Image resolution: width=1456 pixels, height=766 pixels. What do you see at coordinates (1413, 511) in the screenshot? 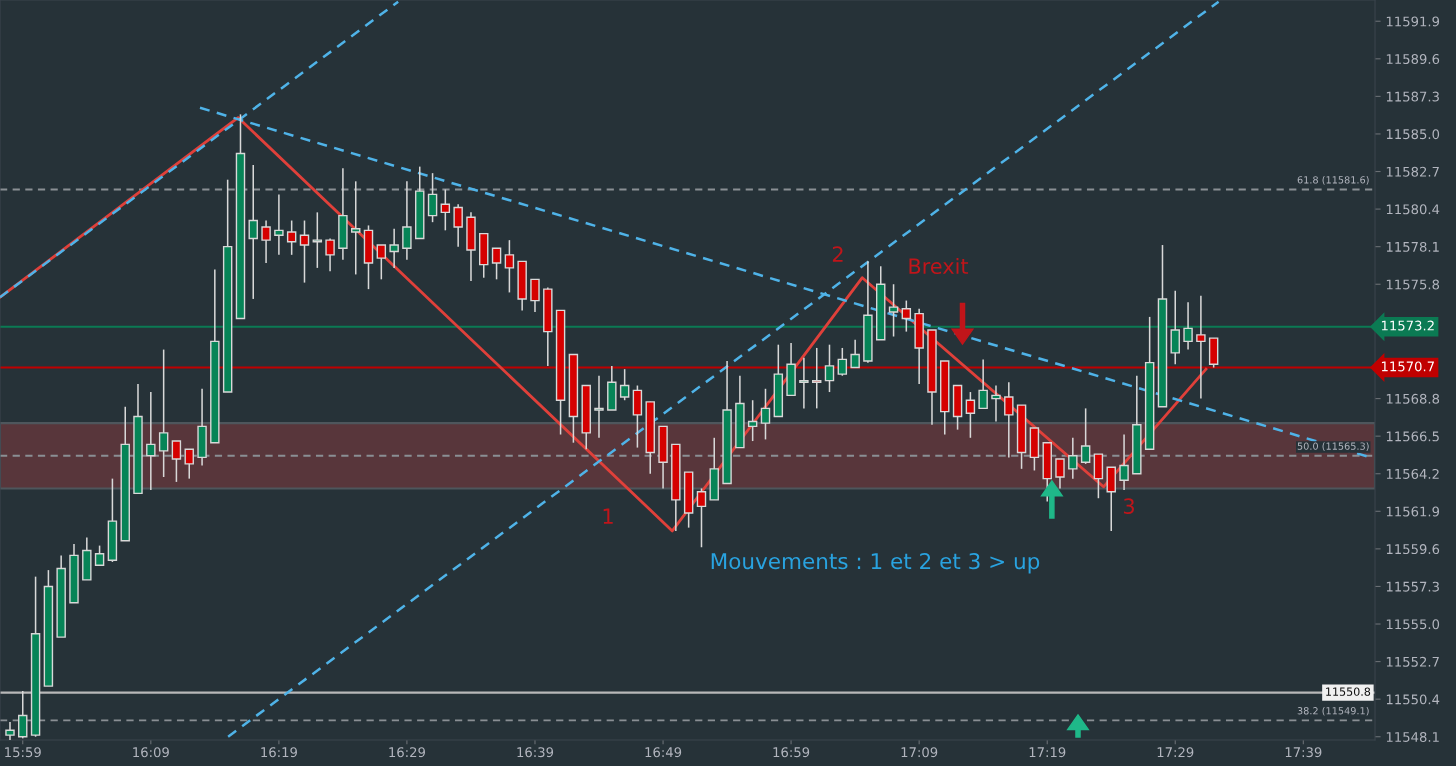
I see `y-tick-label: 11561.9` at bounding box center [1413, 511].